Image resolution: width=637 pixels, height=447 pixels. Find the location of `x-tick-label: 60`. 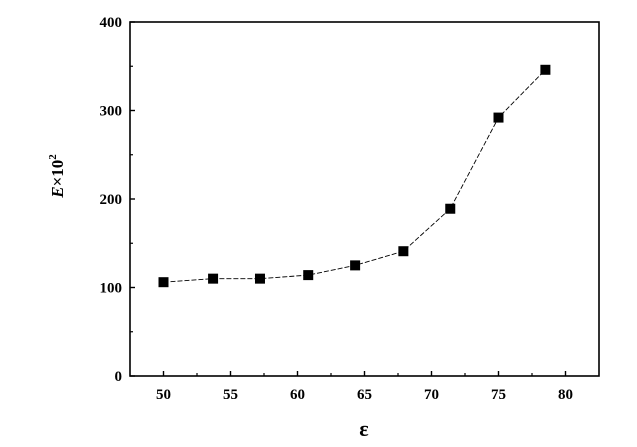

x-tick-label: 60 is located at coordinates (297, 395).